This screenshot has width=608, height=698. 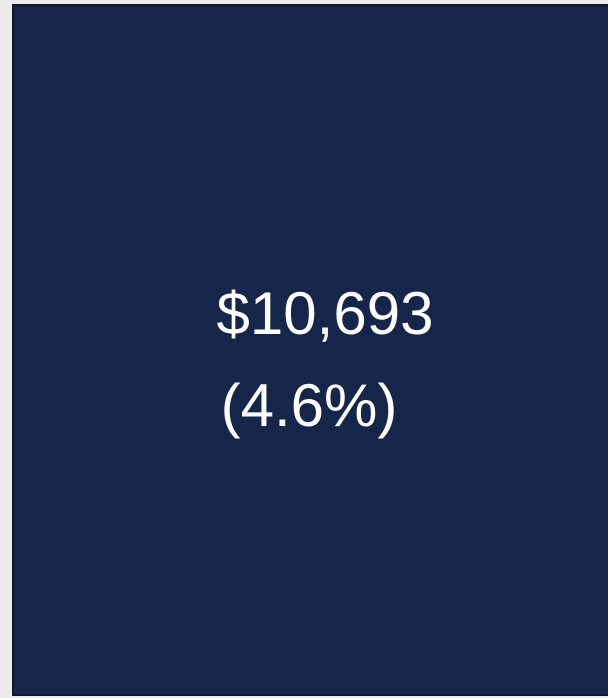 I want to click on amount-label: $10,693, so click(x=325, y=313).